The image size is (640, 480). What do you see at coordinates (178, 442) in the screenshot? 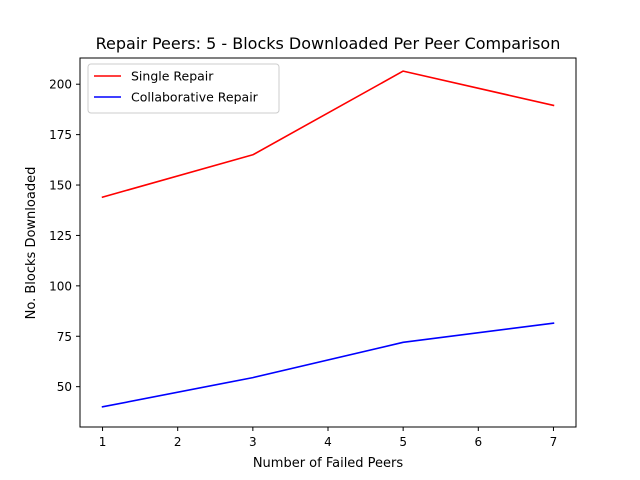
I see `x-tick-label: 2` at bounding box center [178, 442].